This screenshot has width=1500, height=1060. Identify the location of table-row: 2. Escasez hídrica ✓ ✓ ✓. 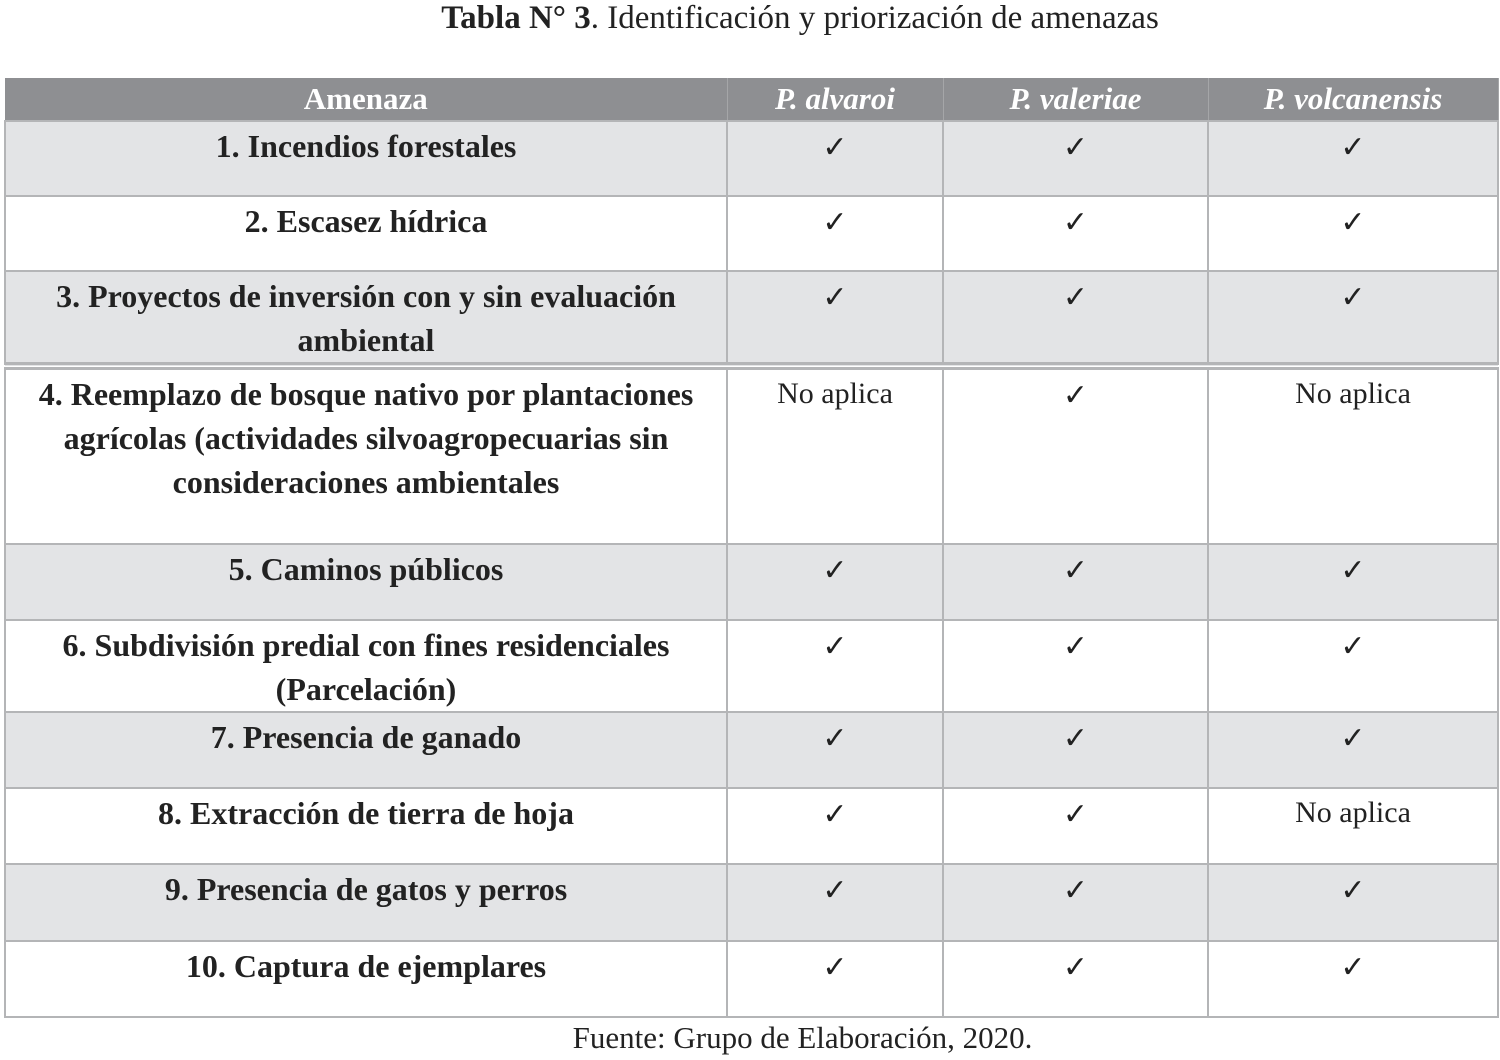
(751, 233).